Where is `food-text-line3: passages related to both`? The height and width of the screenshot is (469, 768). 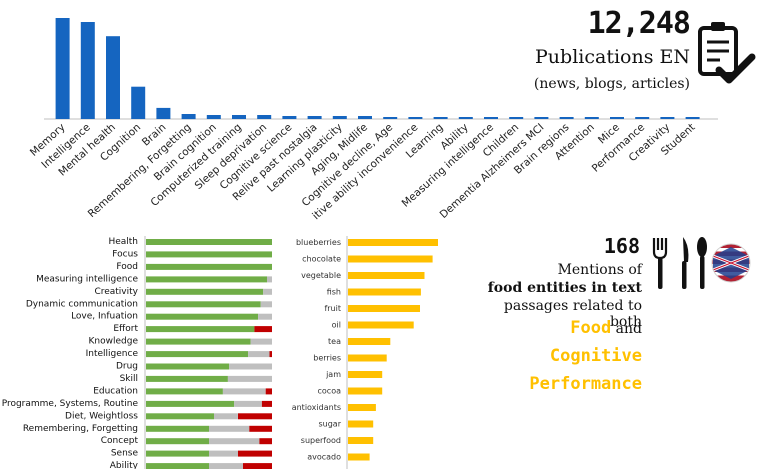 food-text-line3: passages related to both is located at coordinates (572, 314).